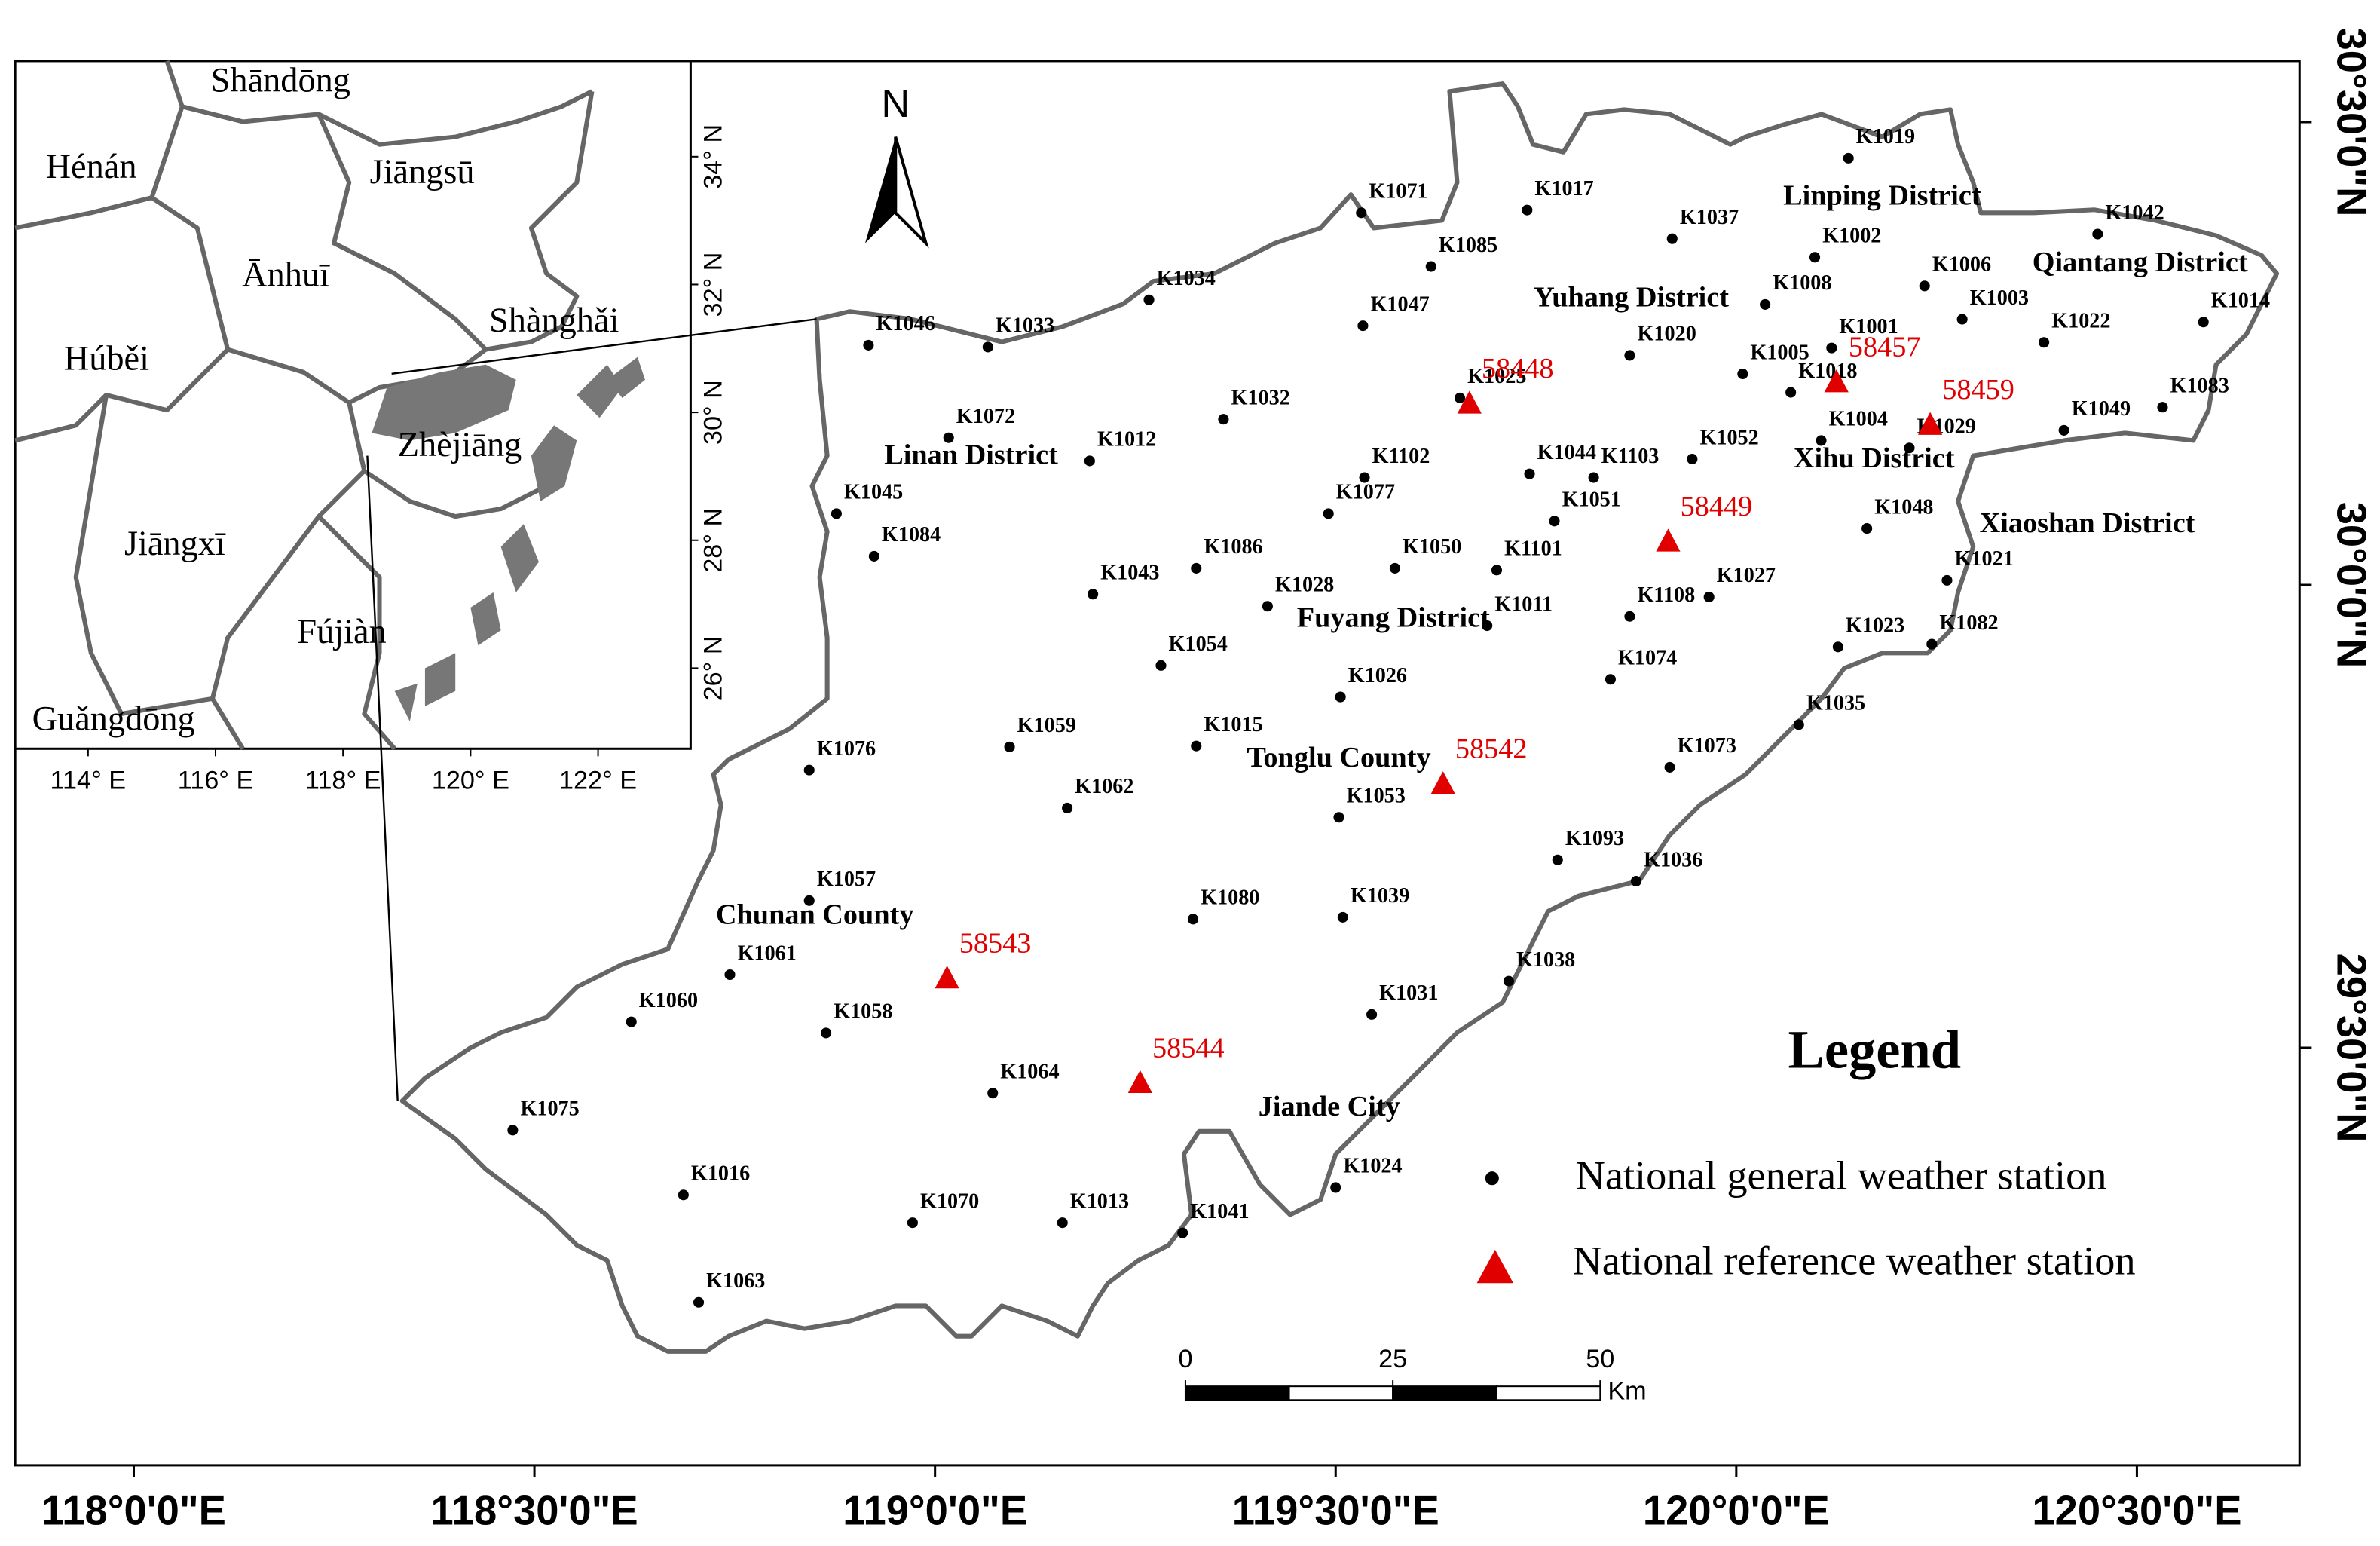 This screenshot has height=1546, width=2380. I want to click on station-label: K1027, so click(1746, 575).